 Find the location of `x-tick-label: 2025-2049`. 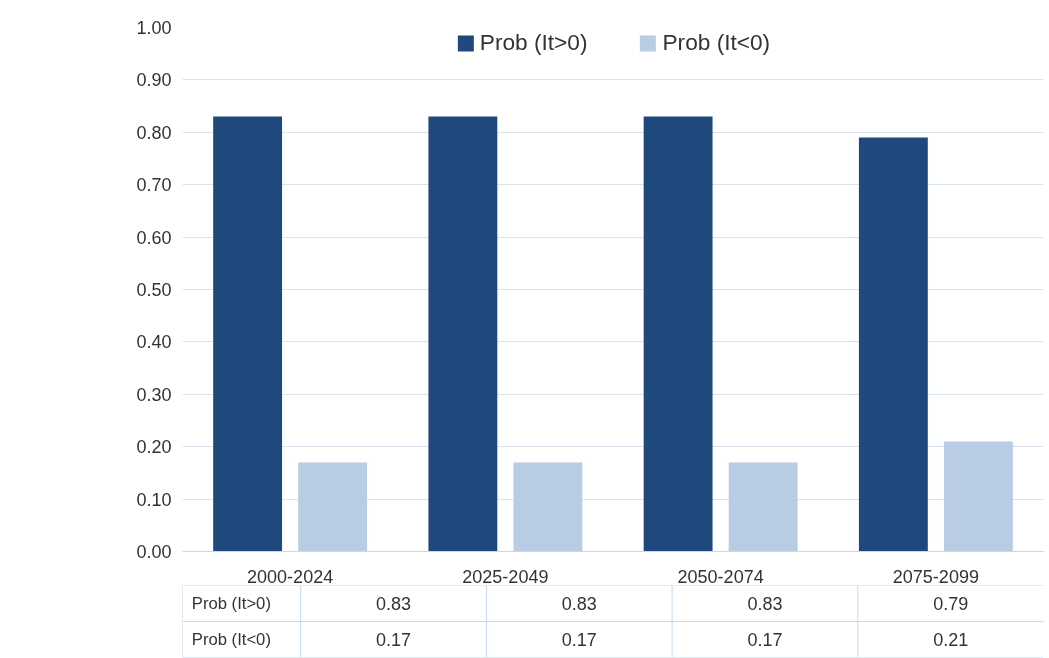

x-tick-label: 2025-2049 is located at coordinates (505, 576).